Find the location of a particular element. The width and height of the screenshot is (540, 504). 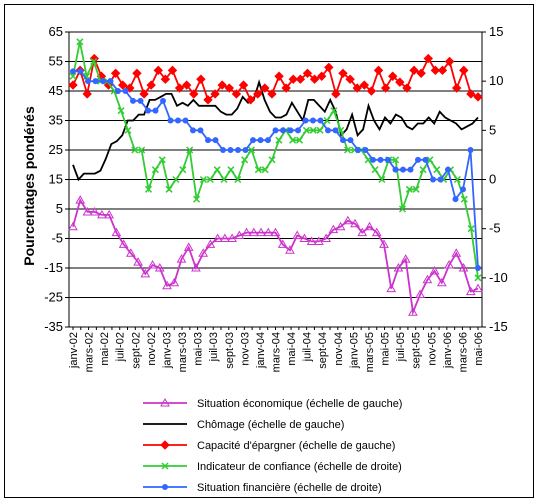

legend-swatch-marker is located at coordinates (165, 466).